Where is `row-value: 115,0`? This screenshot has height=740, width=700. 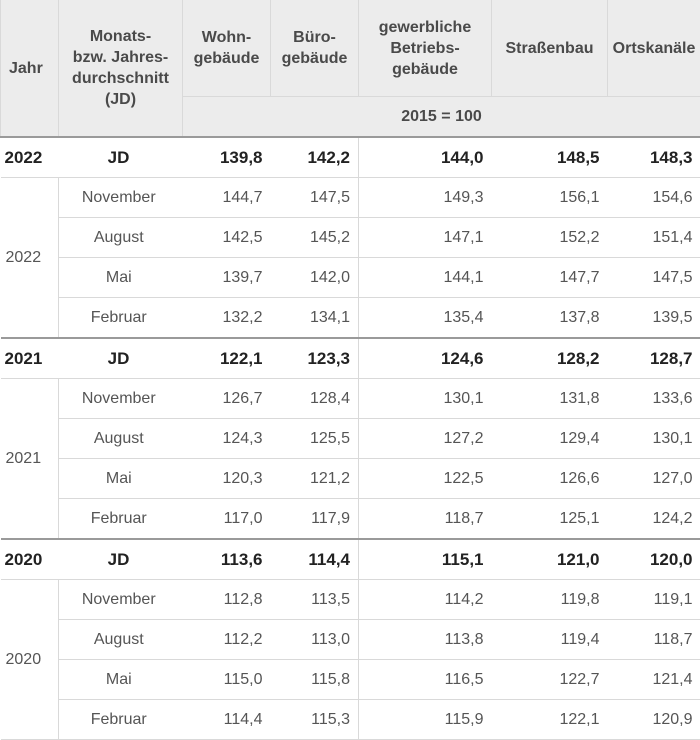 row-value: 115,0 is located at coordinates (227, 680).